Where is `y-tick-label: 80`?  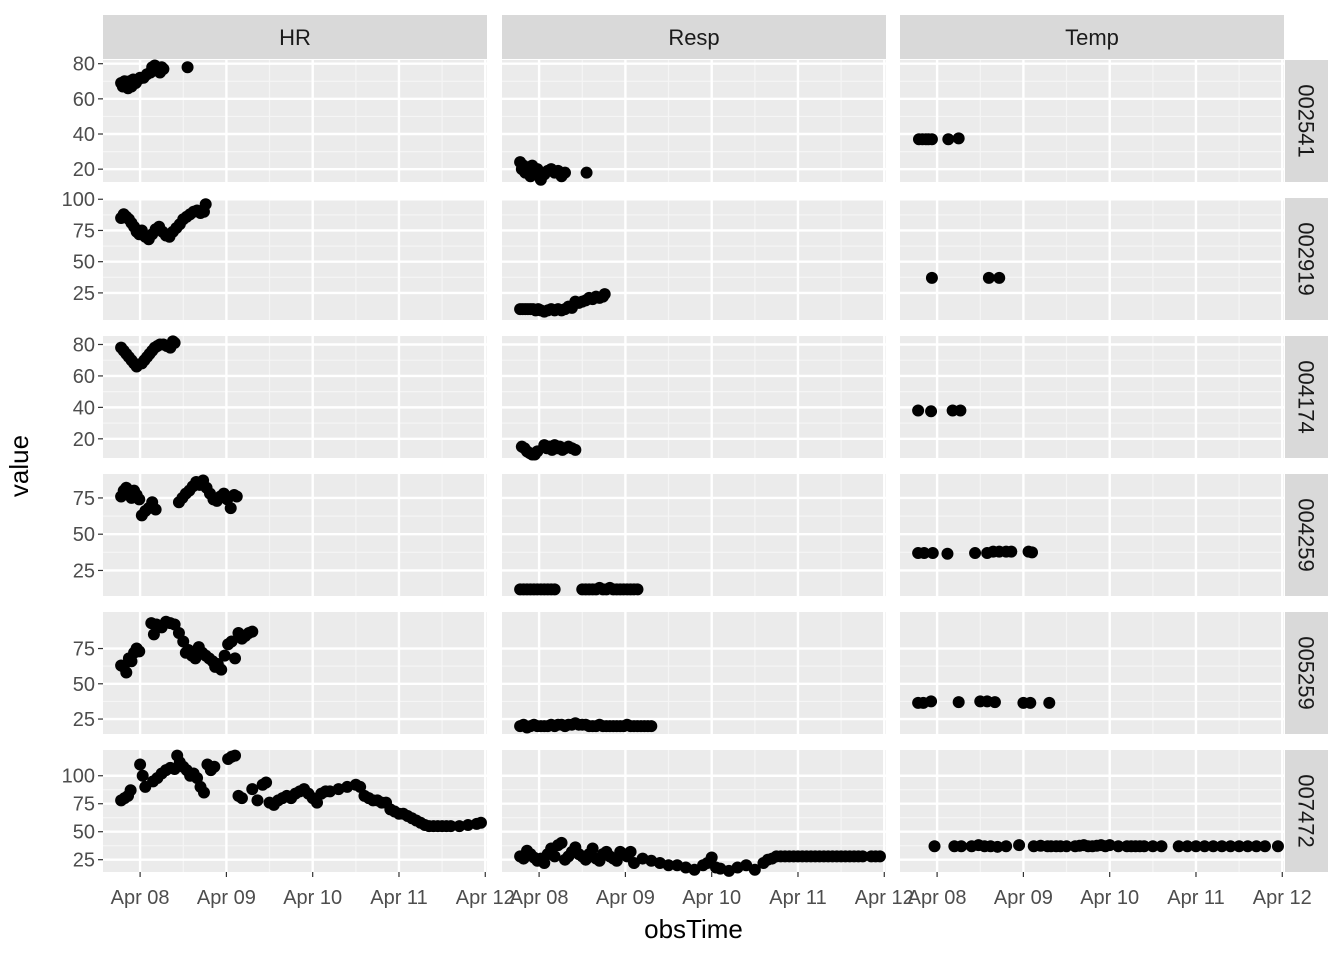 y-tick-label: 80 is located at coordinates (84, 65).